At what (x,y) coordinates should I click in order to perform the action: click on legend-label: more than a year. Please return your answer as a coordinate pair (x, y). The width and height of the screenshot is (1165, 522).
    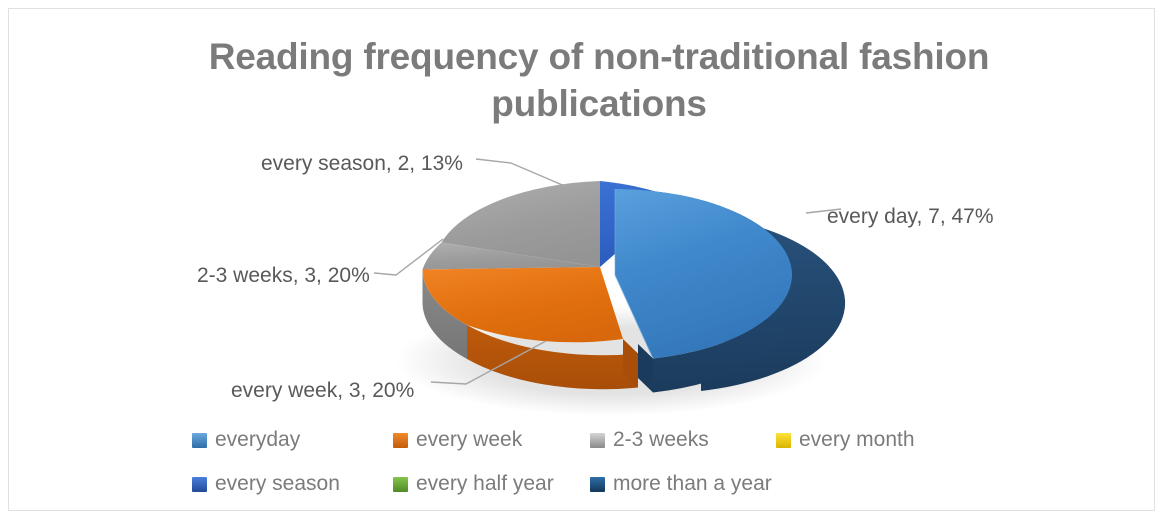
    Looking at the image, I should click on (692, 483).